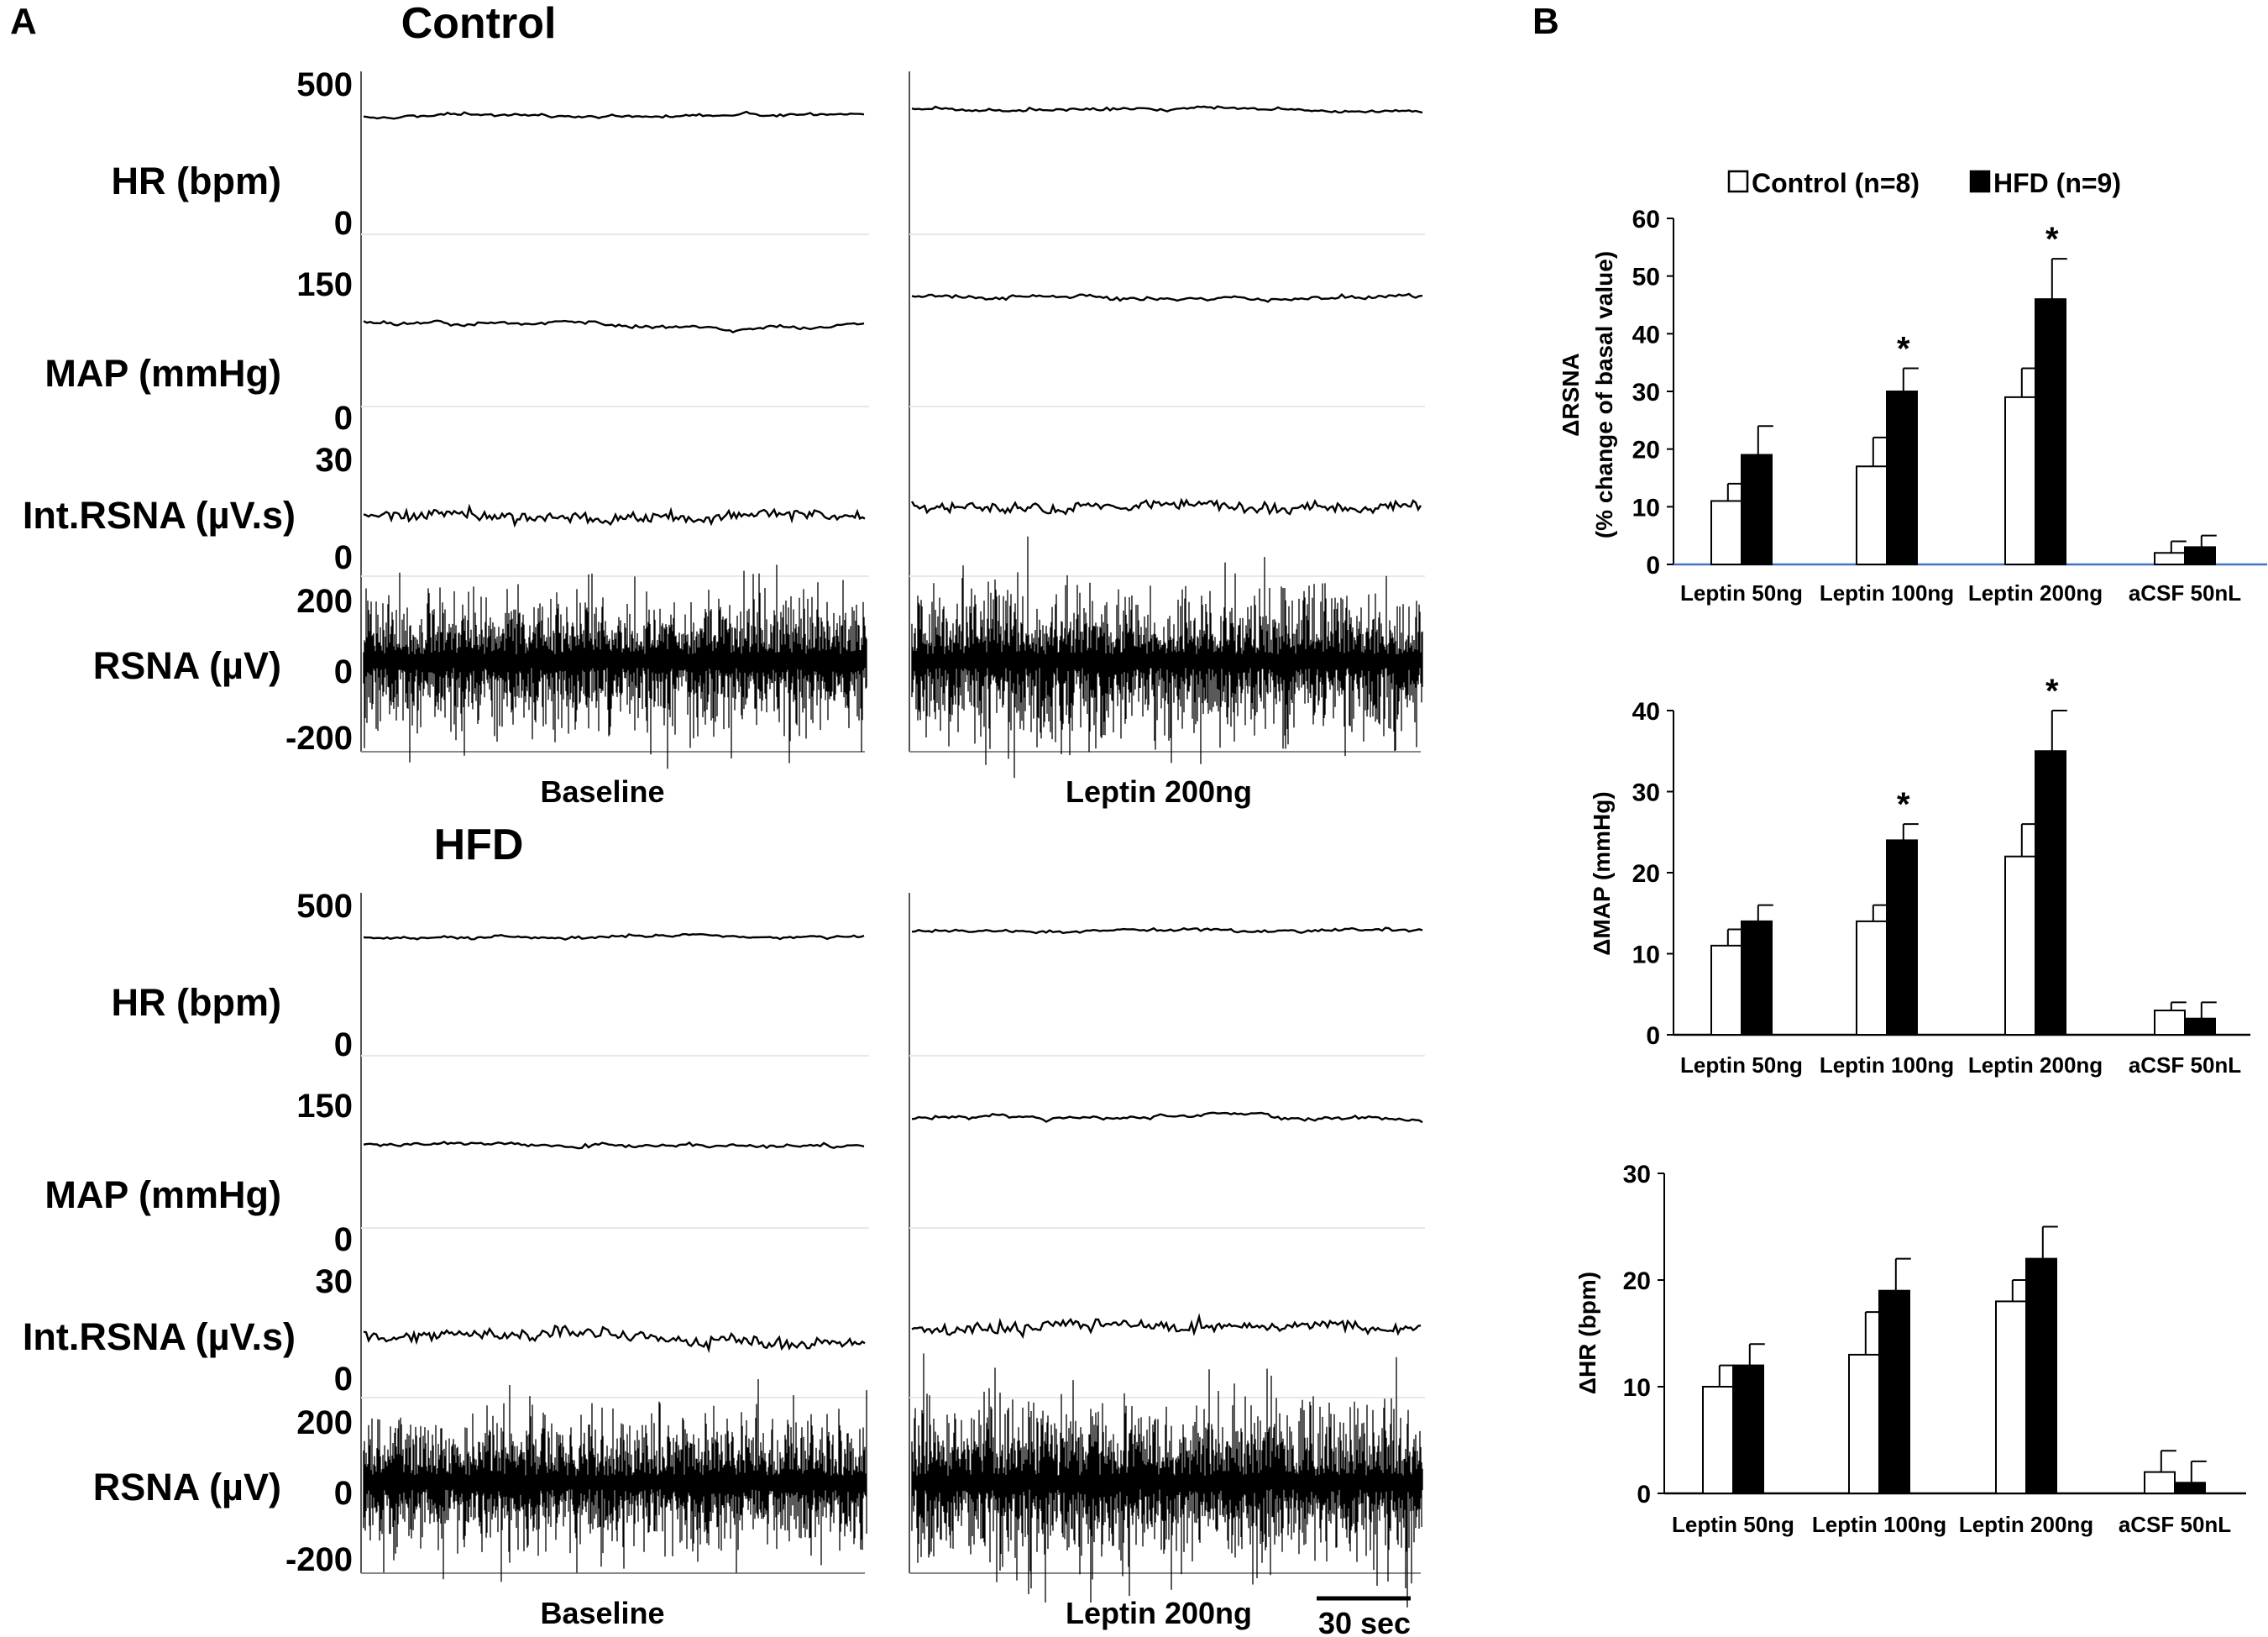 The image size is (2268, 1637). I want to click on legend-label-control: Control (n=8), so click(1836, 183).